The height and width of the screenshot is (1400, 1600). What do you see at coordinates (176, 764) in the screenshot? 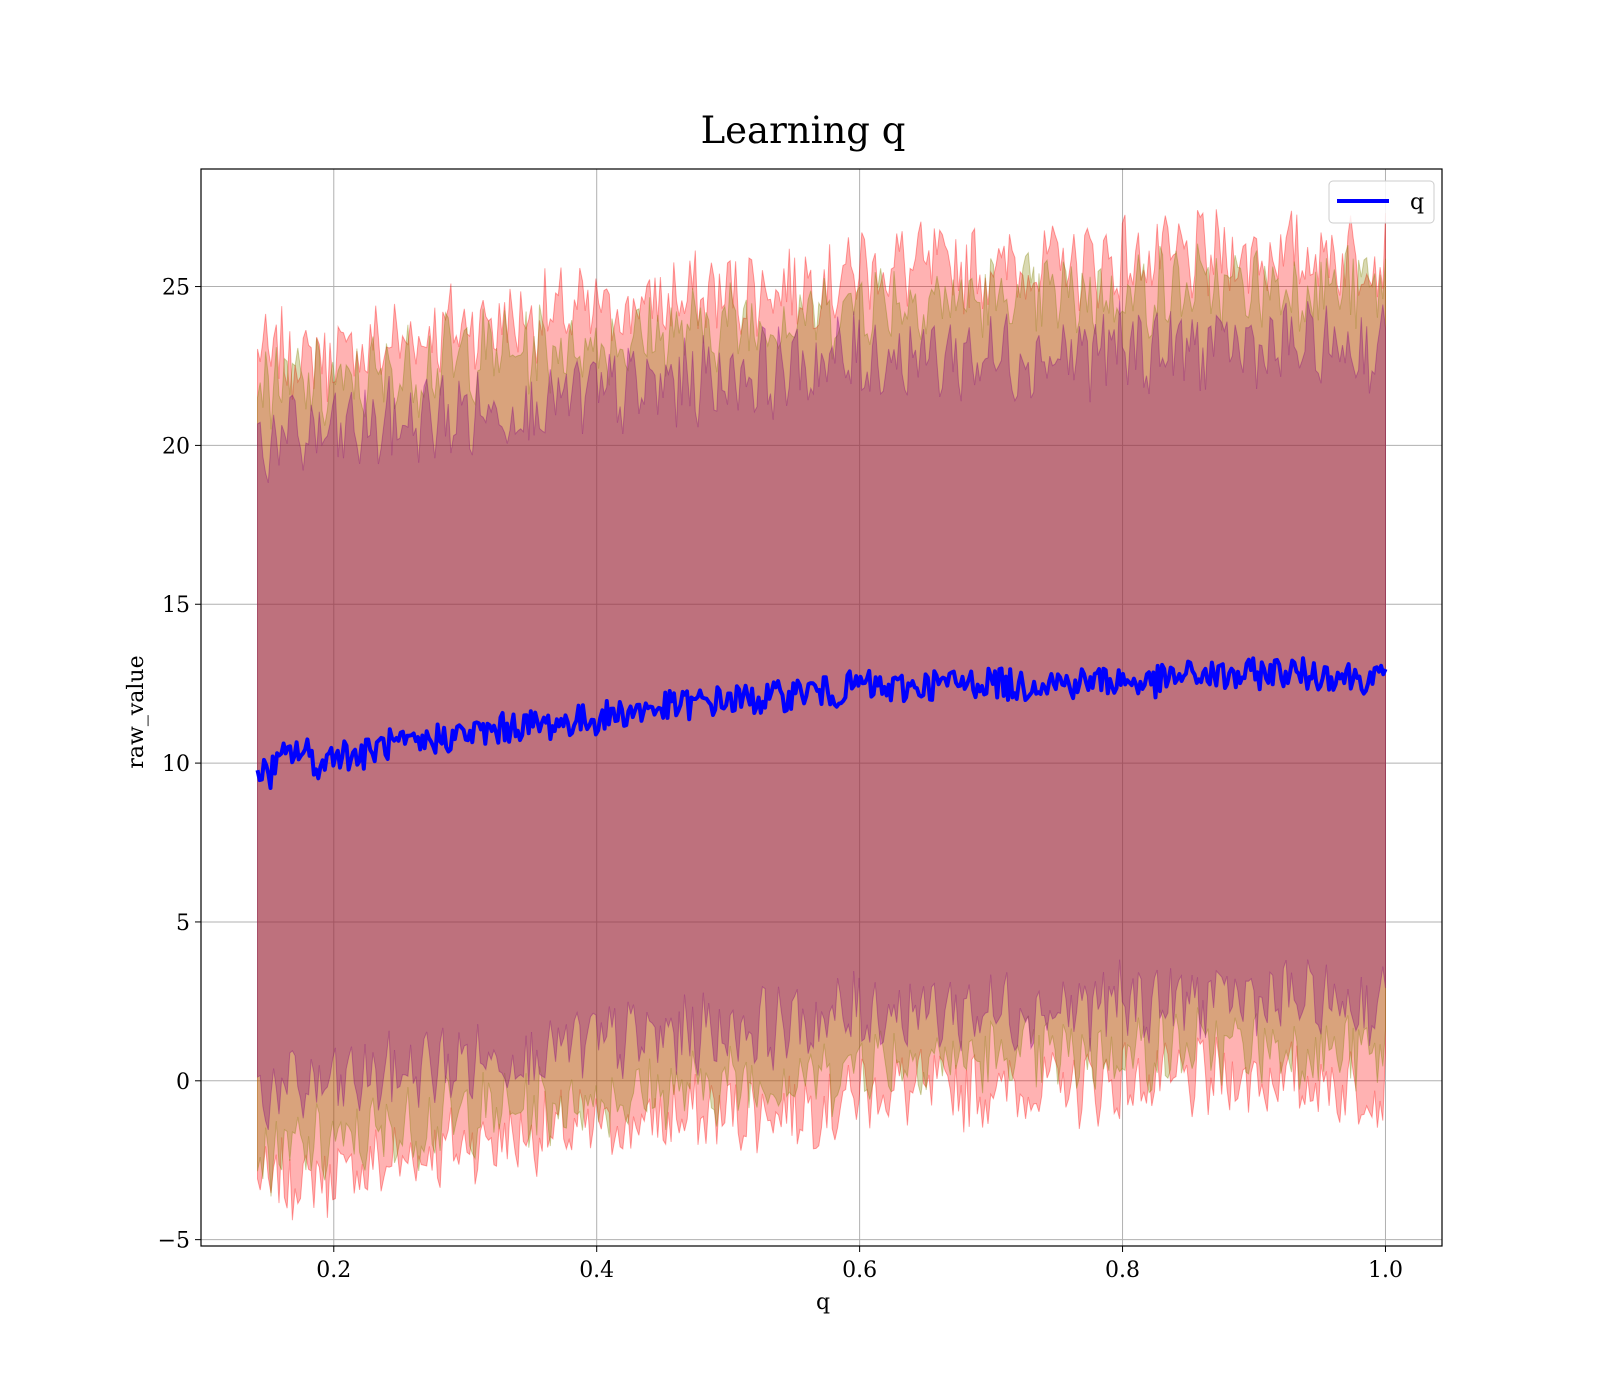
I see `y-tick-label: 10` at bounding box center [176, 764].